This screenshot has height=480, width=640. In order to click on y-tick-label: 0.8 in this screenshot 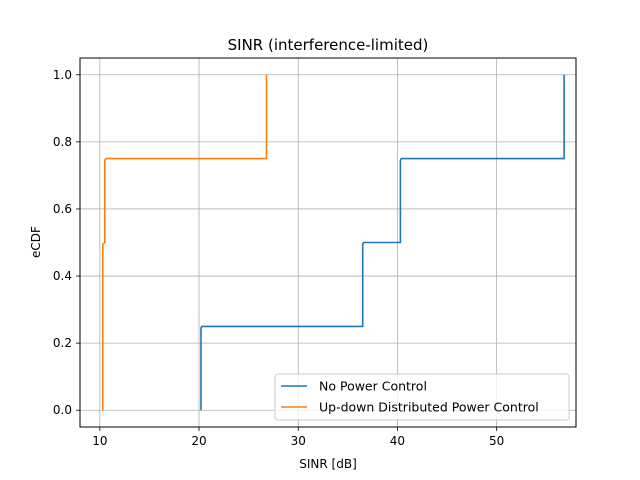, I will do `click(62, 142)`.